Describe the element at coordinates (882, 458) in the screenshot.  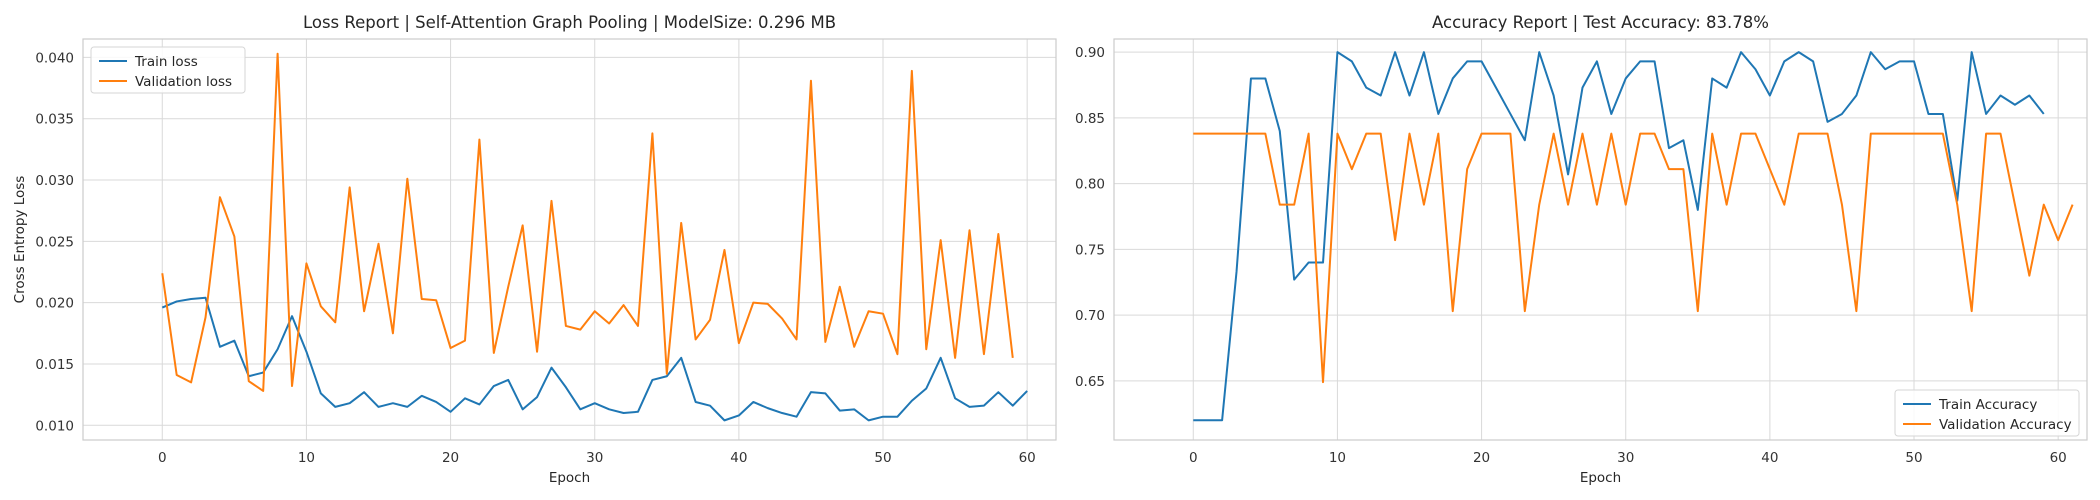
I see `loss-x-tick-label: 50` at that location.